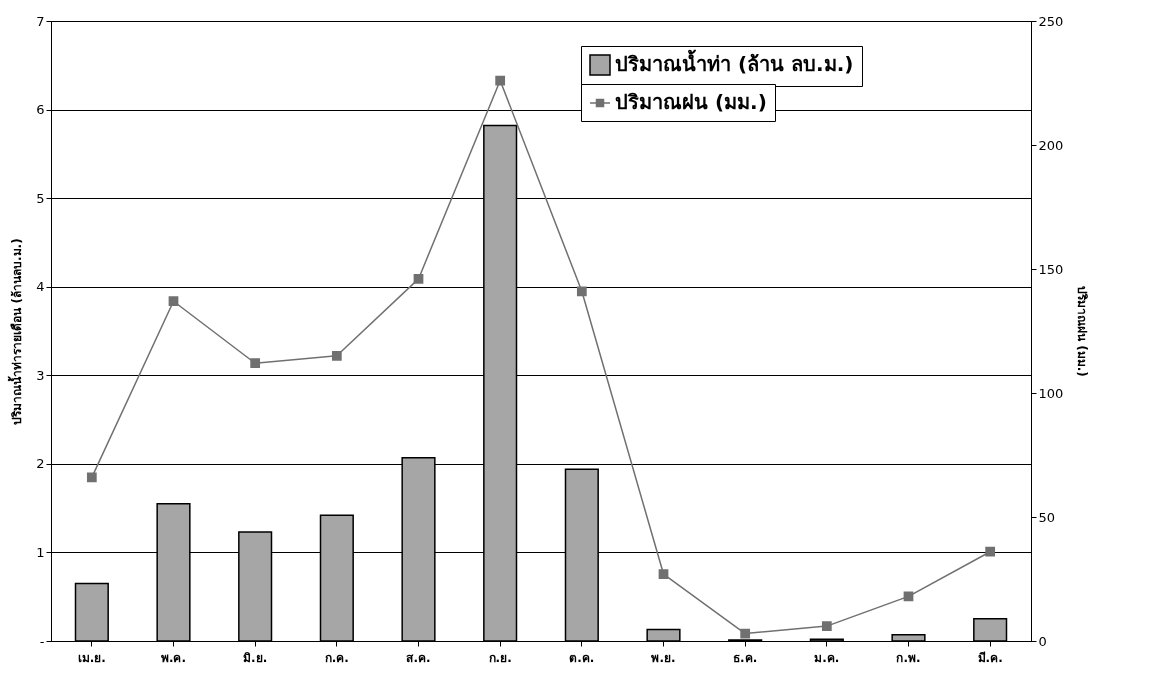  Describe the element at coordinates (908, 657) in the screenshot. I see `x-tick-label: ก.พ.` at that location.